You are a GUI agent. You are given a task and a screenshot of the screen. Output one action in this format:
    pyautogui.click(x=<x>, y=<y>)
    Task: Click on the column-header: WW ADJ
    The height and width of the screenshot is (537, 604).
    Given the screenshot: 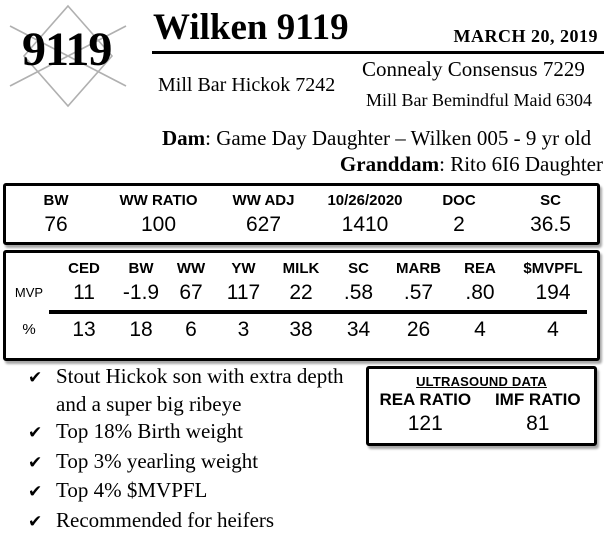 What is the action you would take?
    pyautogui.click(x=263, y=200)
    